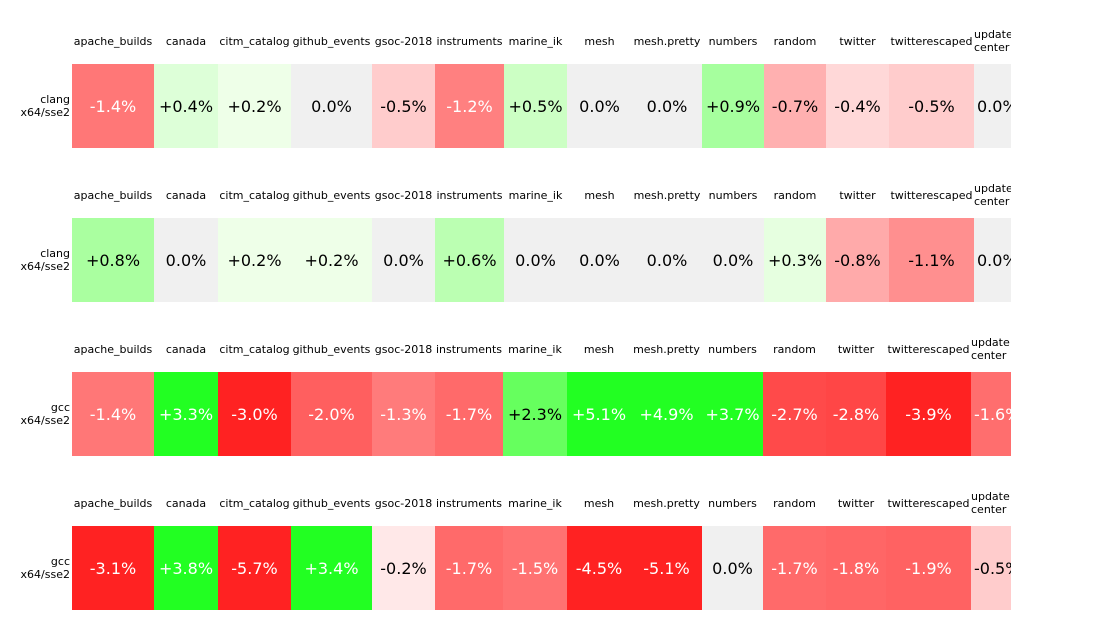  Describe the element at coordinates (599, 568) in the screenshot. I see `heatmap-cell: -4.5%` at that location.